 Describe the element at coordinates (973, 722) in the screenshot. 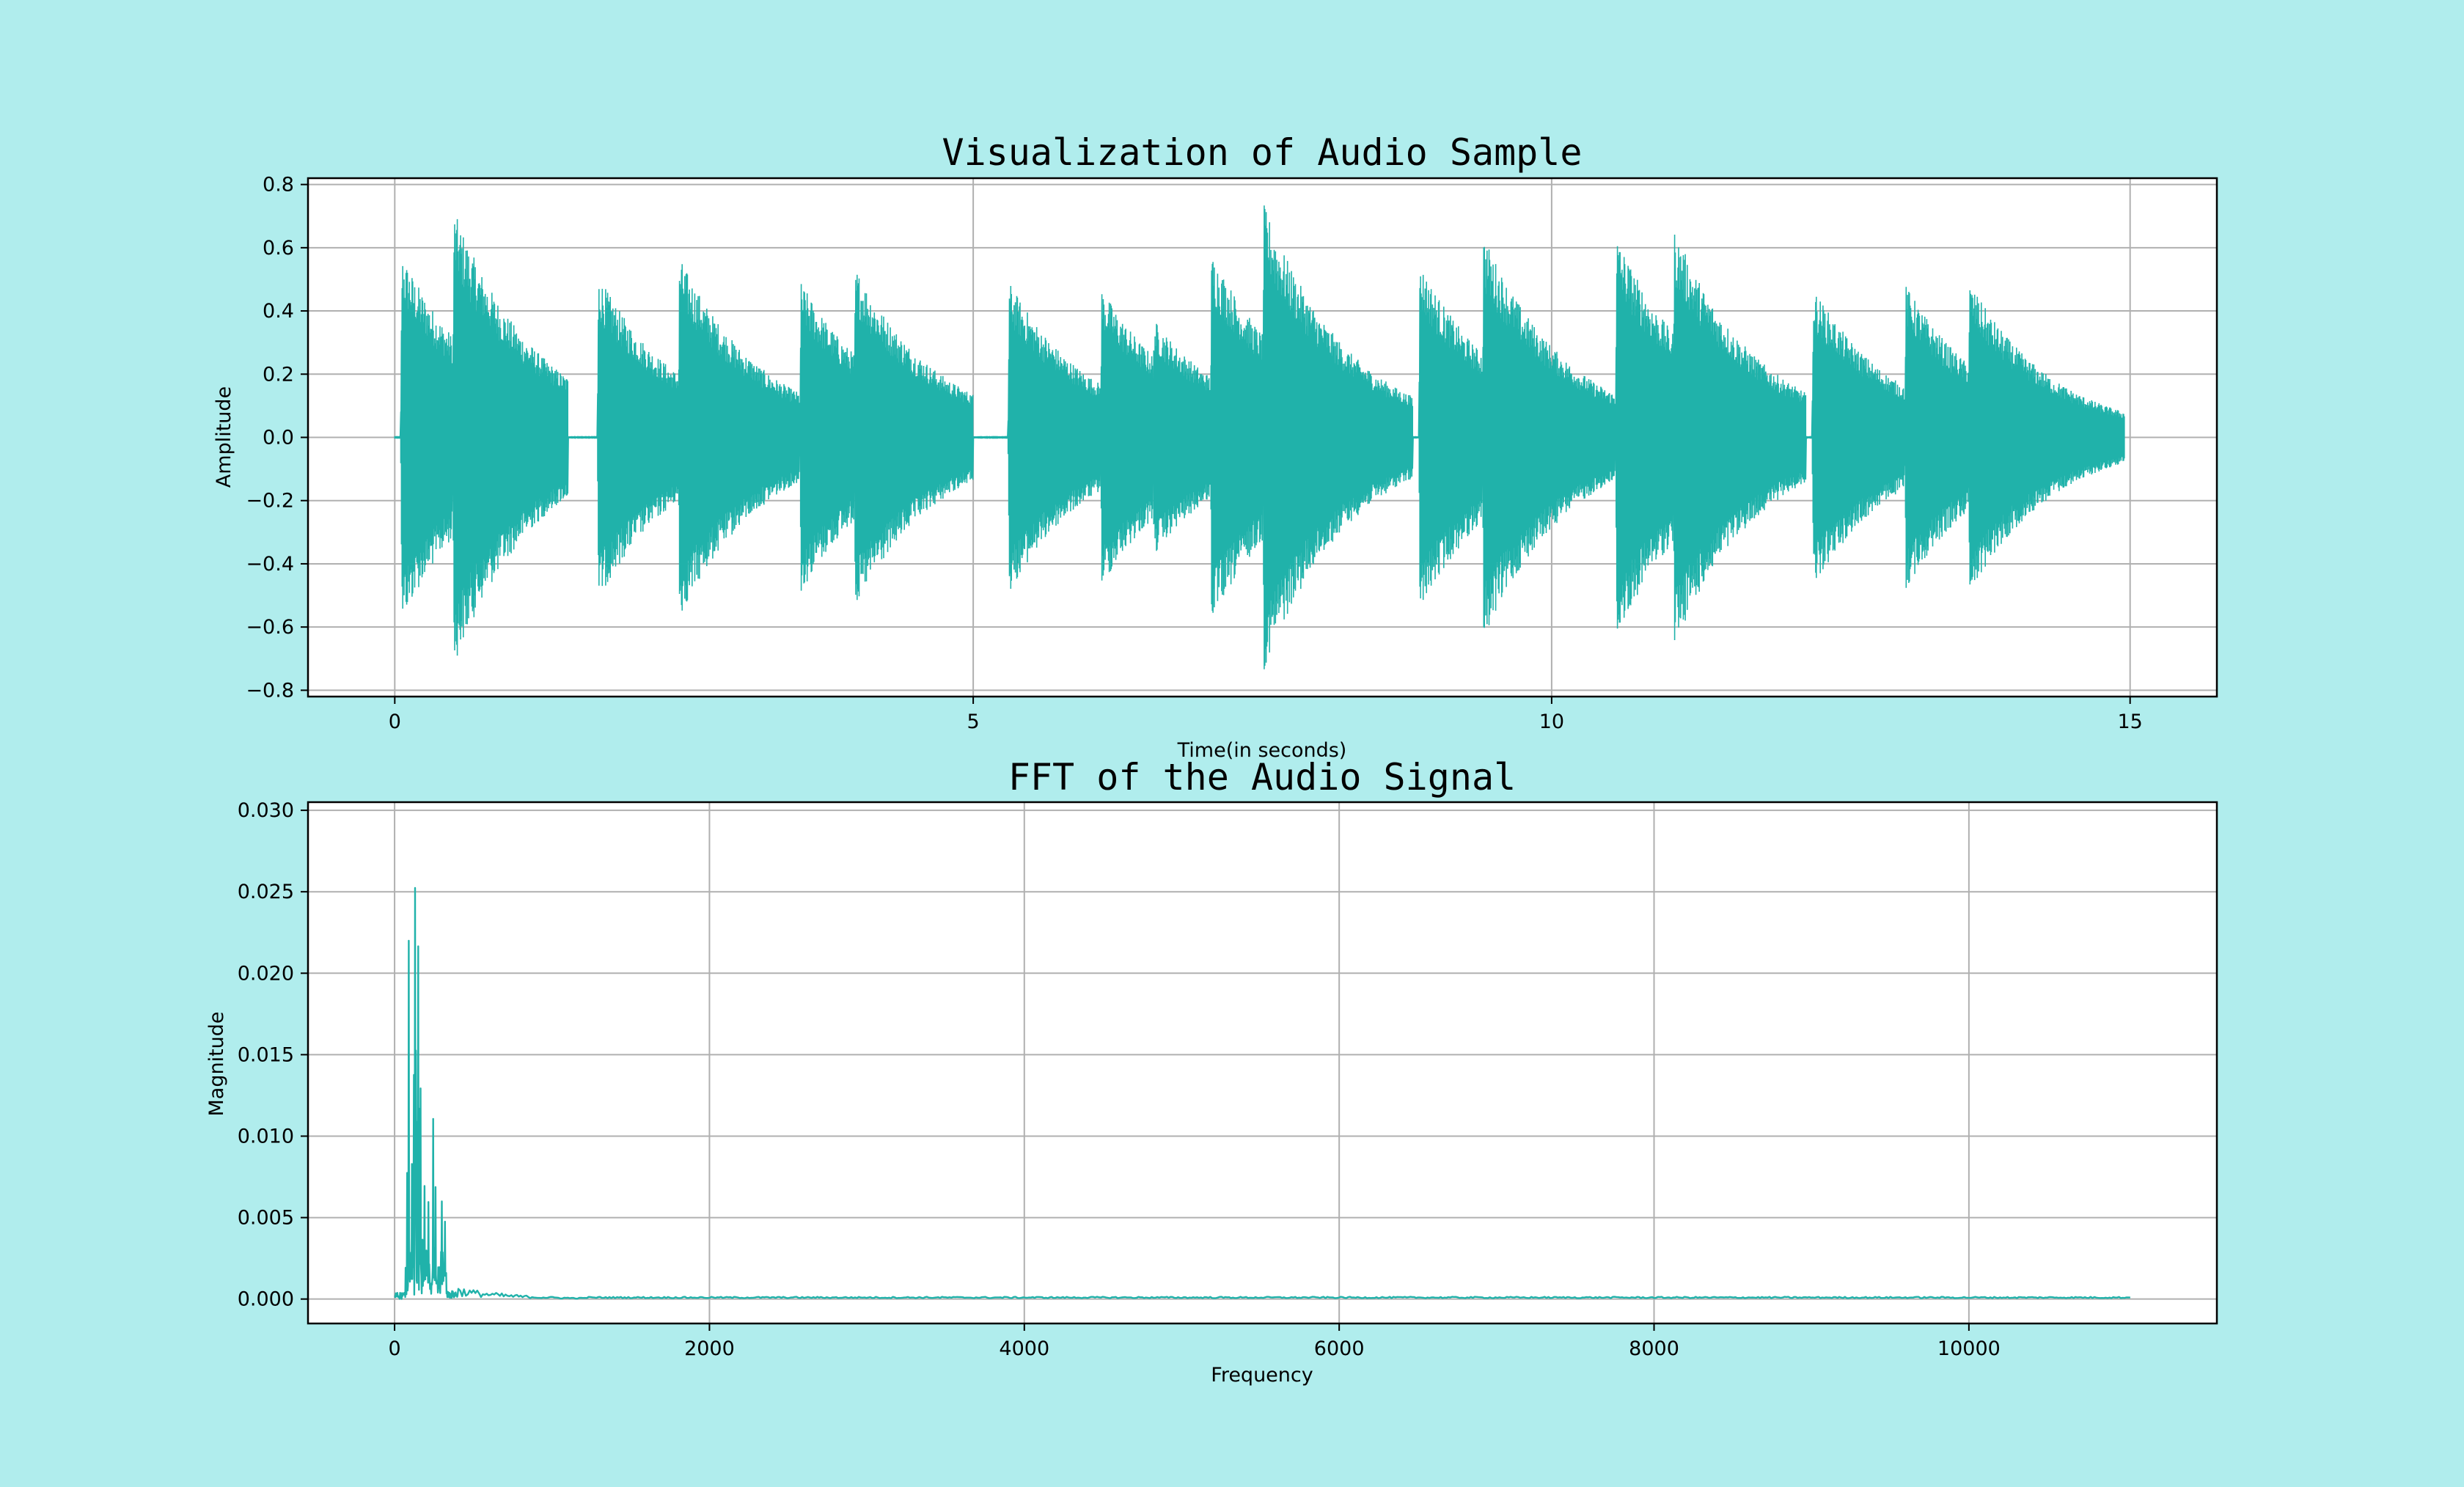

I see `waveform-x-tick-label: 5` at that location.